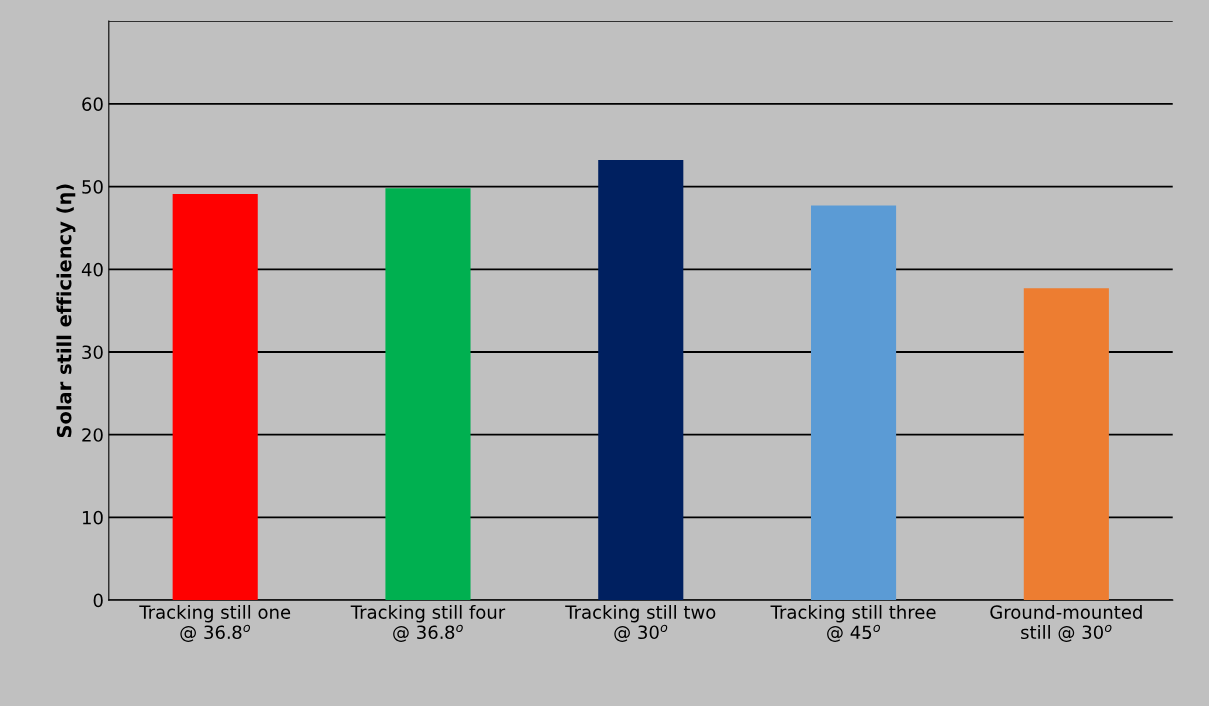 The image size is (1209, 706). I want to click on y-tick-label: 60, so click(92, 104).